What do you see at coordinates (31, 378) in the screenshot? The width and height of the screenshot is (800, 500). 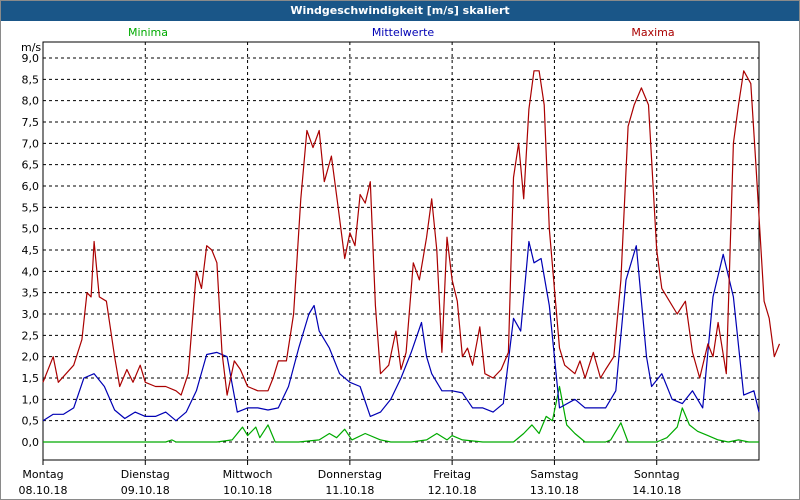 I see `y-tick-label: 1,5` at bounding box center [31, 378].